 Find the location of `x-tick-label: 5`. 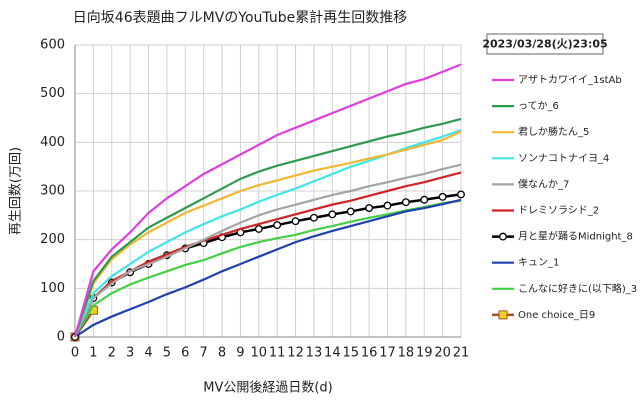

x-tick-label: 5 is located at coordinates (167, 353).